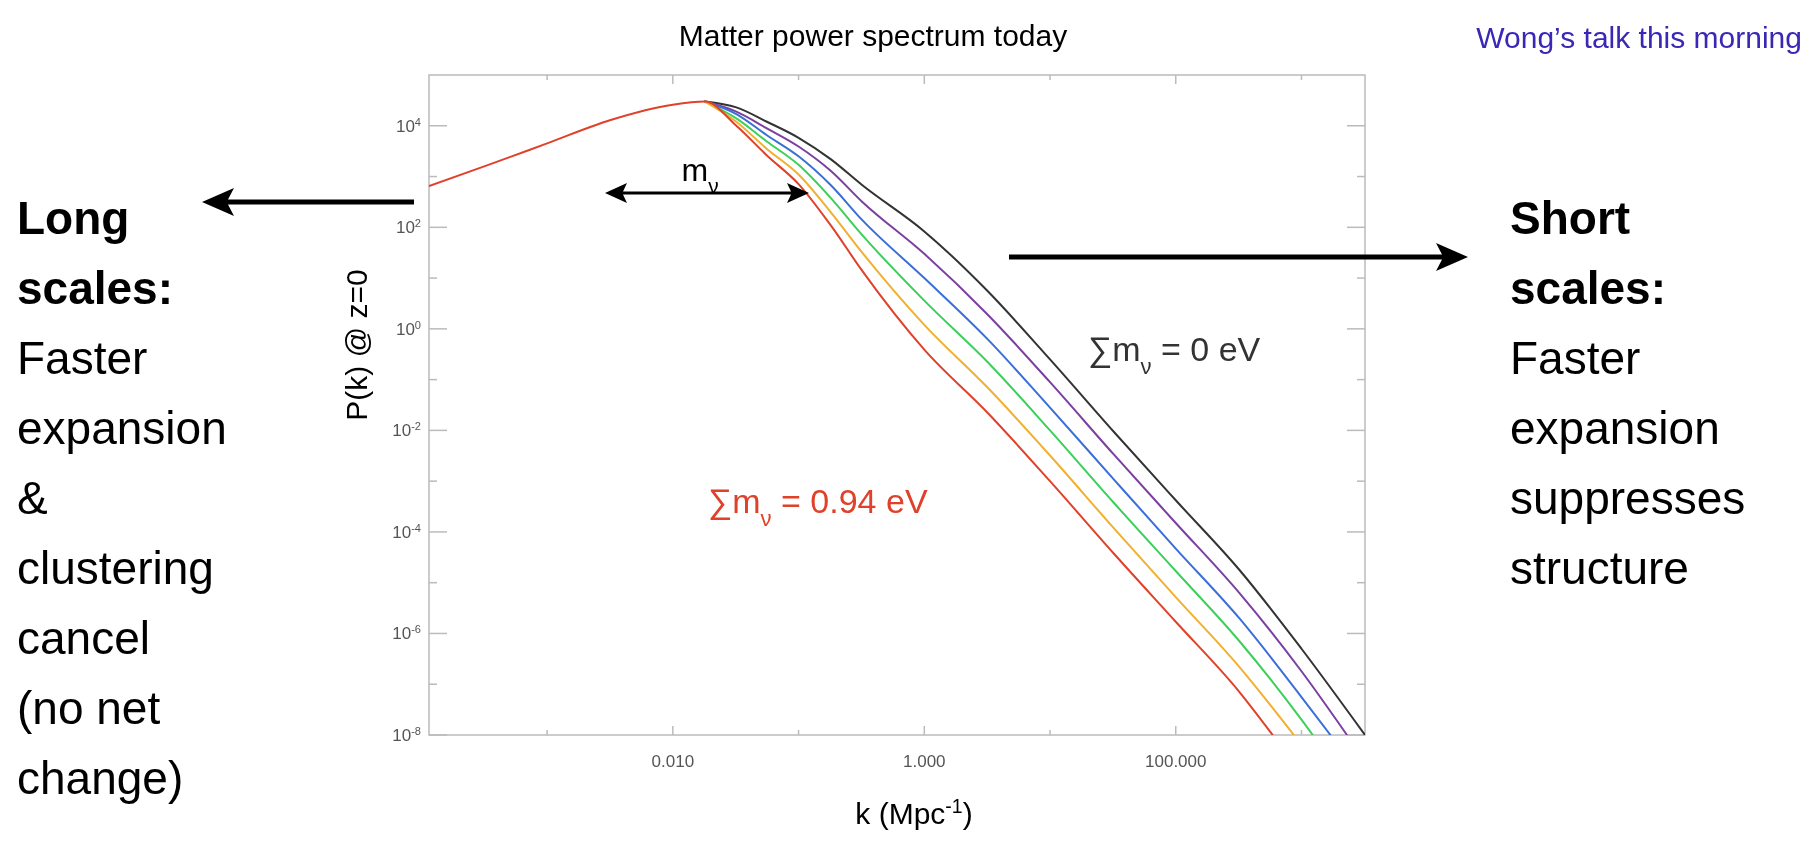 This screenshot has width=1814, height=855. I want to click on y-tick-label: 10$^{2}$, so click(408, 227).